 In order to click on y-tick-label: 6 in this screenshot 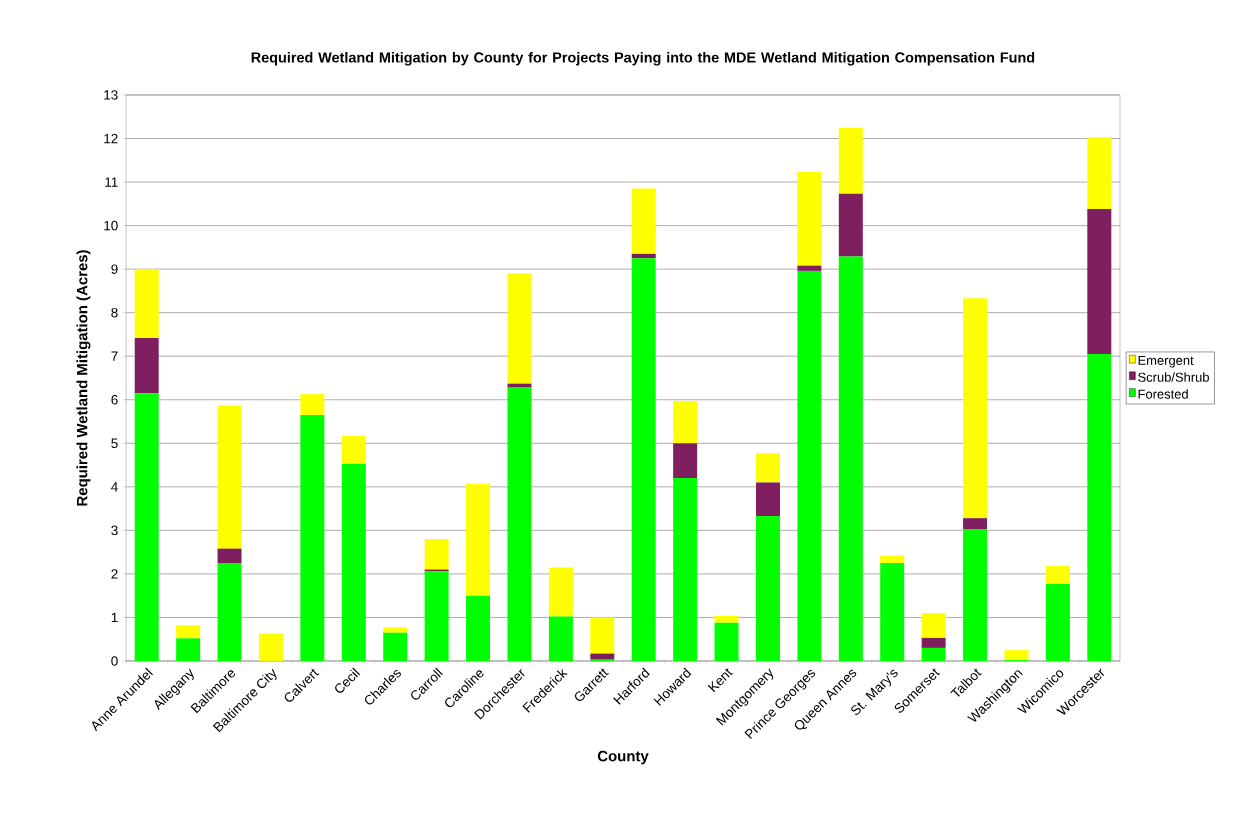, I will do `click(114, 399)`.